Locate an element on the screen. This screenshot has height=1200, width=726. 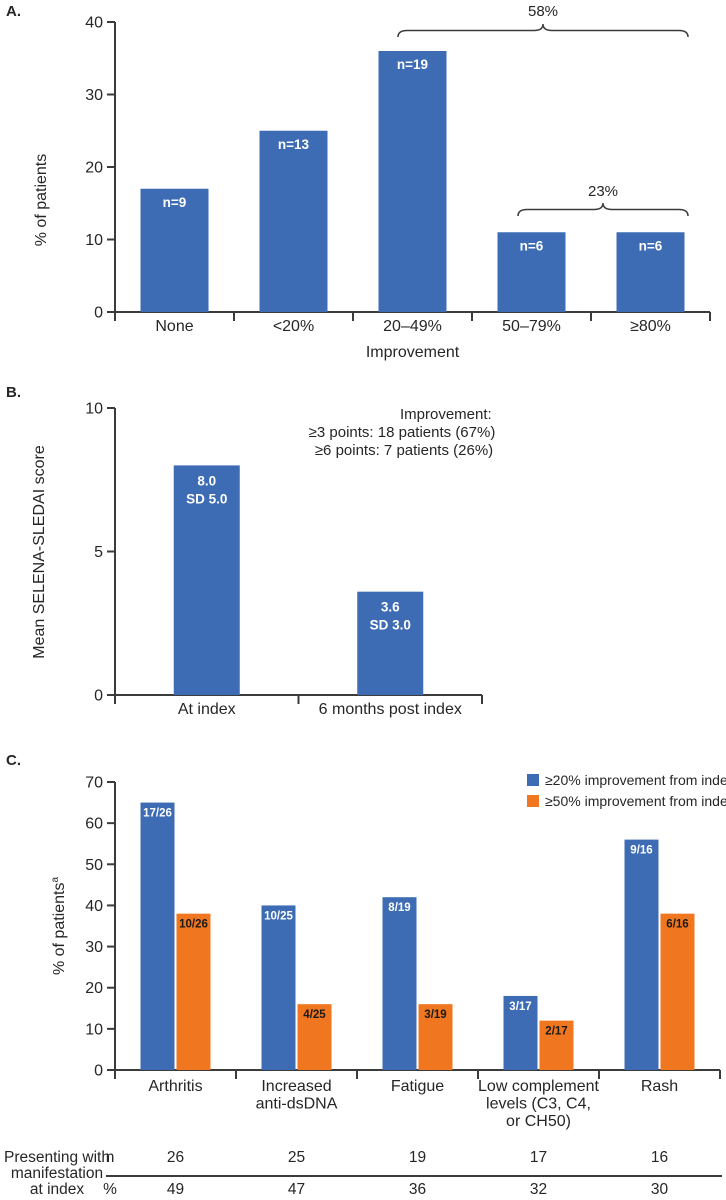
table-row-header-line: Presenting with is located at coordinates (57, 1157).